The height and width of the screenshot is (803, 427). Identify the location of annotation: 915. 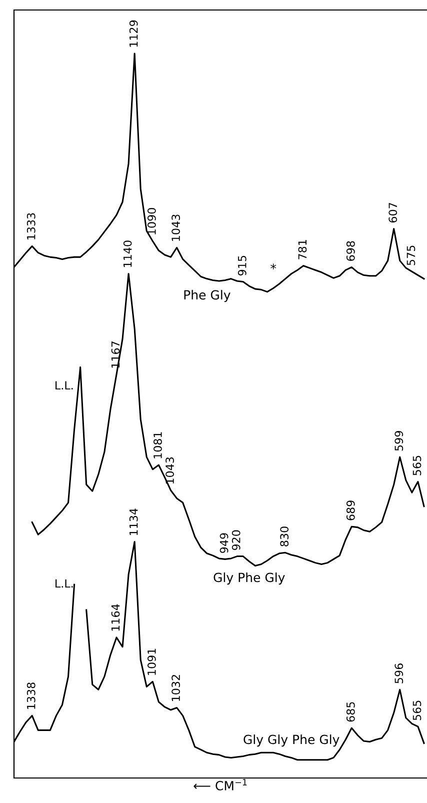
(242, 266).